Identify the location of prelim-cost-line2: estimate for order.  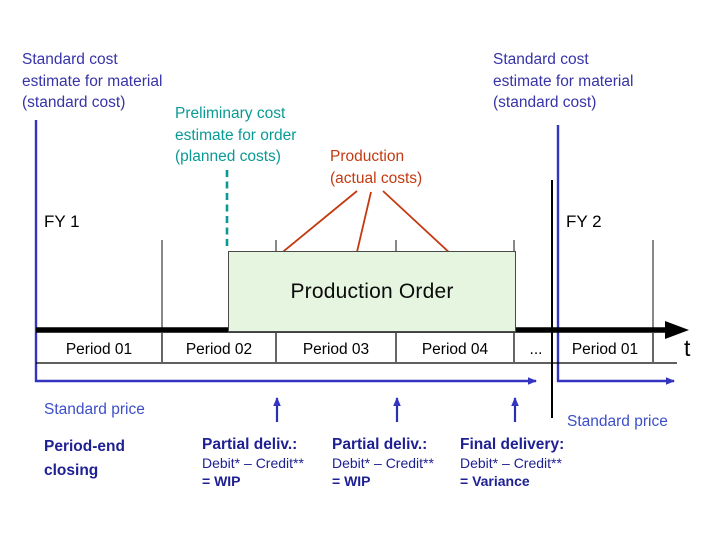
(236, 135).